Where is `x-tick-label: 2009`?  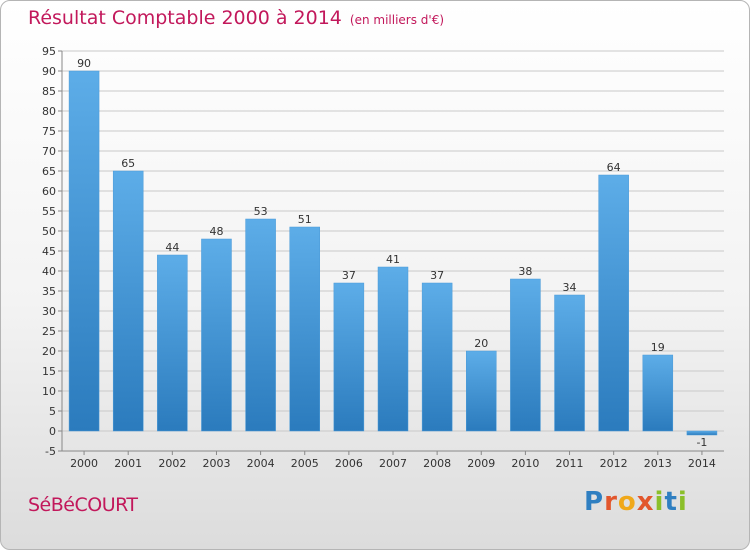
x-tick-label: 2009 is located at coordinates (481, 463).